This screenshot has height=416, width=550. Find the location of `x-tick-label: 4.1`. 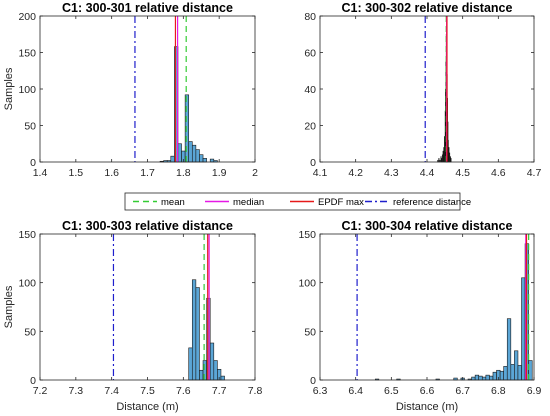

x-tick-label: 4.1 is located at coordinates (320, 173).